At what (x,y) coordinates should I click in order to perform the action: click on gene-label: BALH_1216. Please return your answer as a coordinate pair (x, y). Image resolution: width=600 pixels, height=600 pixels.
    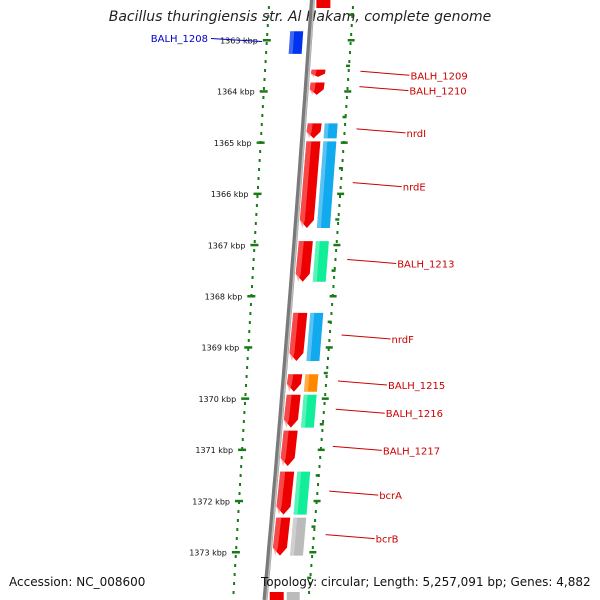
    Looking at the image, I should click on (414, 414).